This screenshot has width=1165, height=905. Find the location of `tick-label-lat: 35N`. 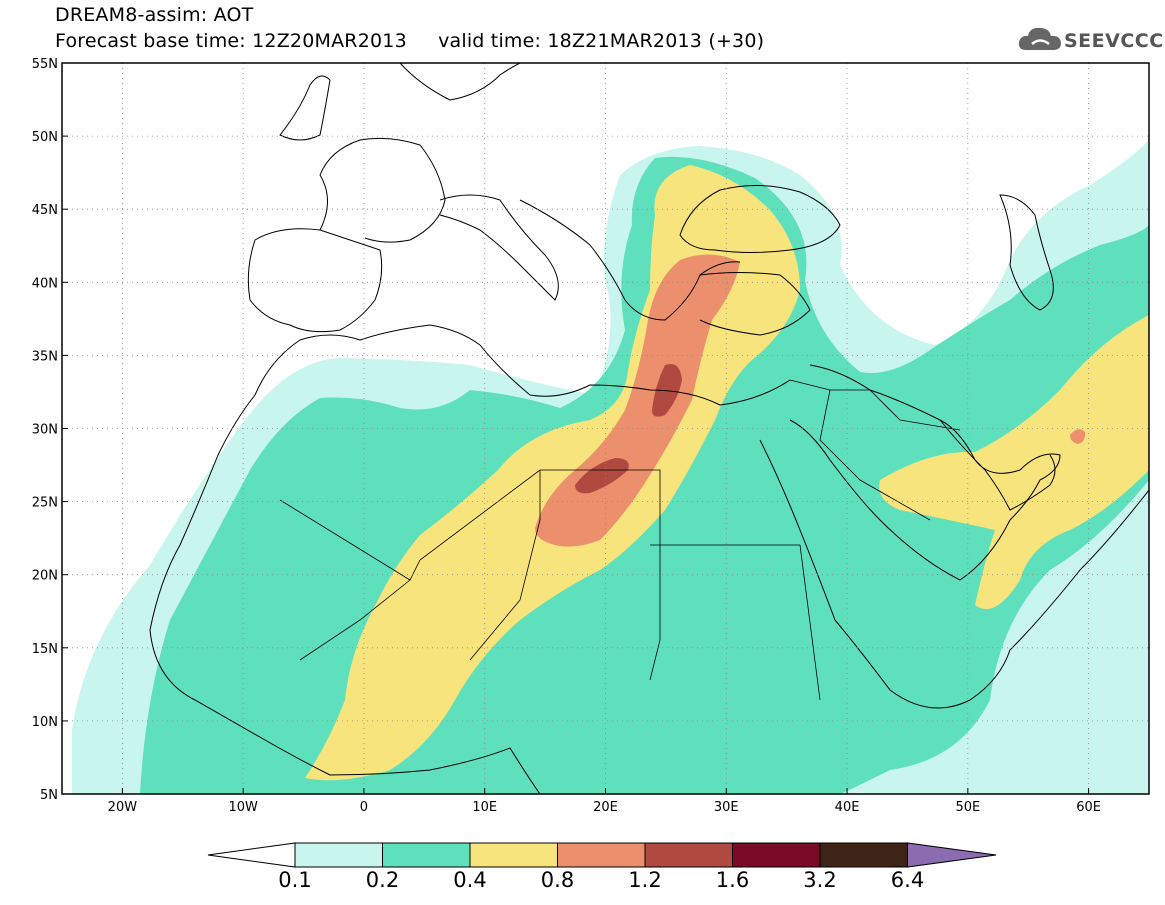

tick-label-lat: 35N is located at coordinates (45, 356).